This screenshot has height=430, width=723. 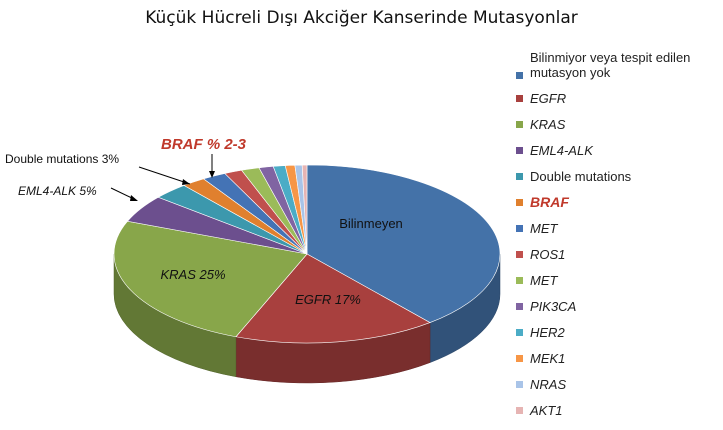 I want to click on legend-label: KRAS, so click(x=548, y=124).